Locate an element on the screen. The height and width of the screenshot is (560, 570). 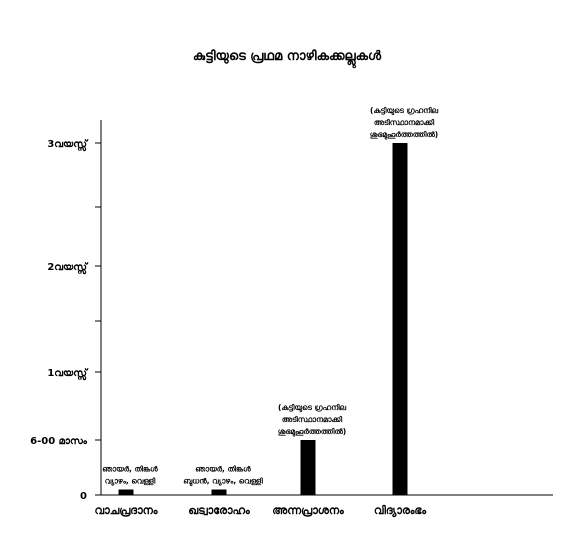
bar-annotation: ബുധൻ, വ്യാഴം, വെള്ളി is located at coordinates (223, 481).